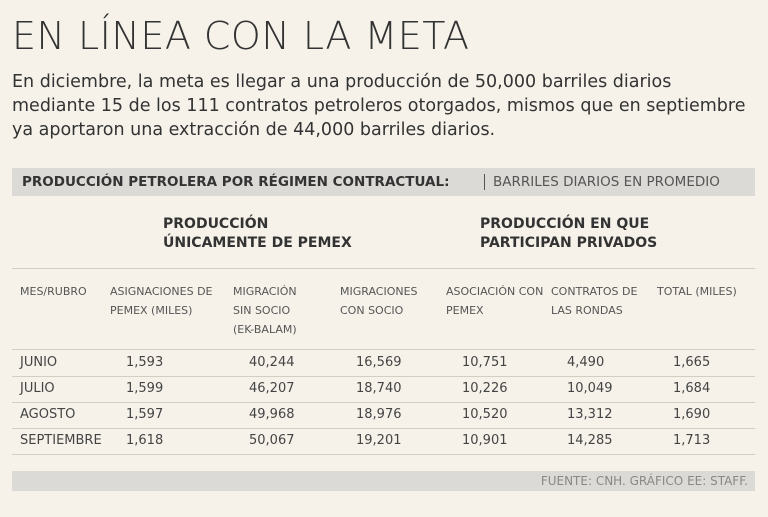 The width and height of the screenshot is (768, 517). What do you see at coordinates (379, 388) in the screenshot?
I see `cell: 18,740` at bounding box center [379, 388].